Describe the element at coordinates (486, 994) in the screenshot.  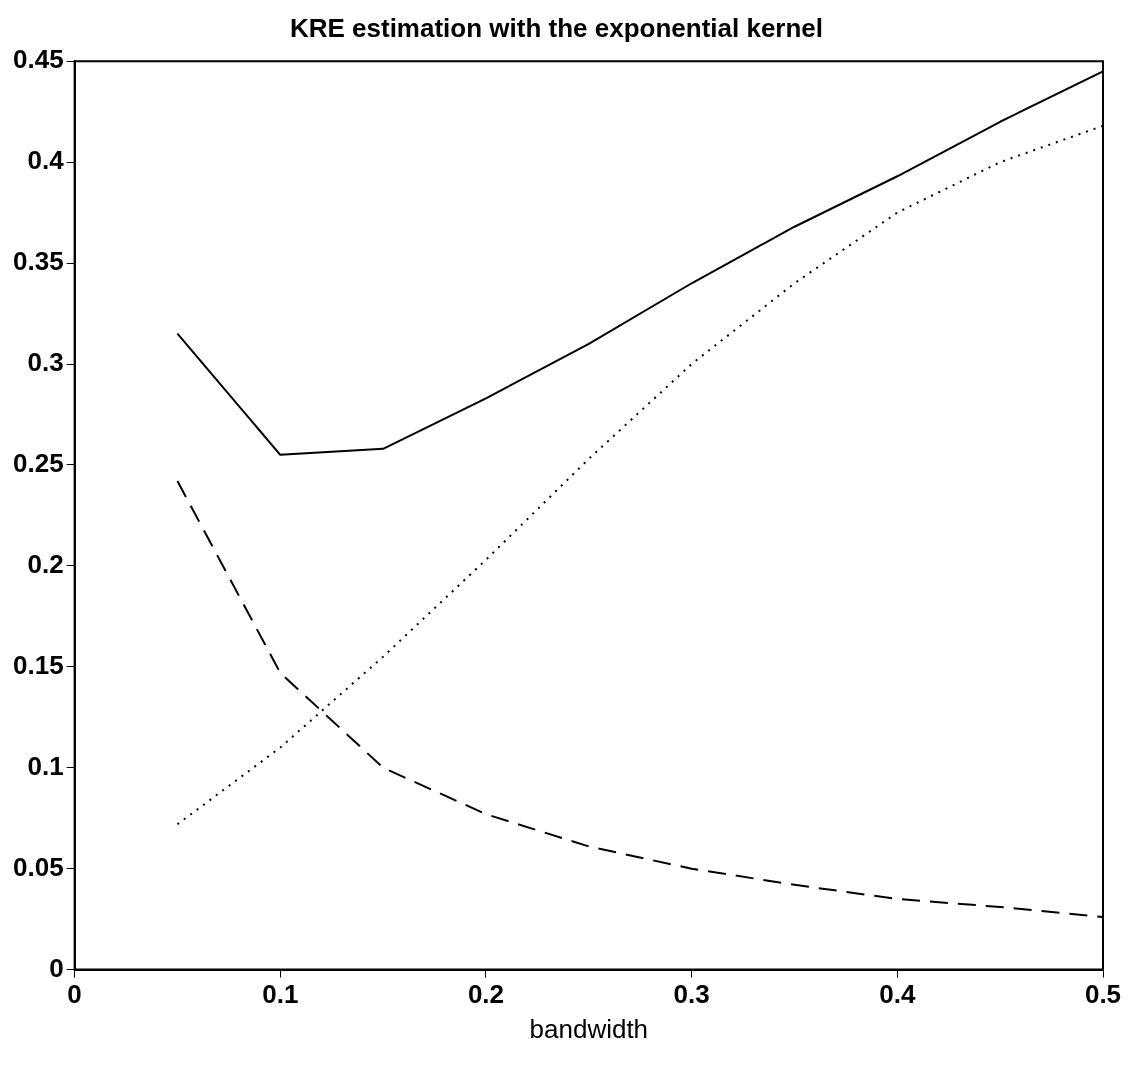
I see `x-tick-label: 0.2` at that location.